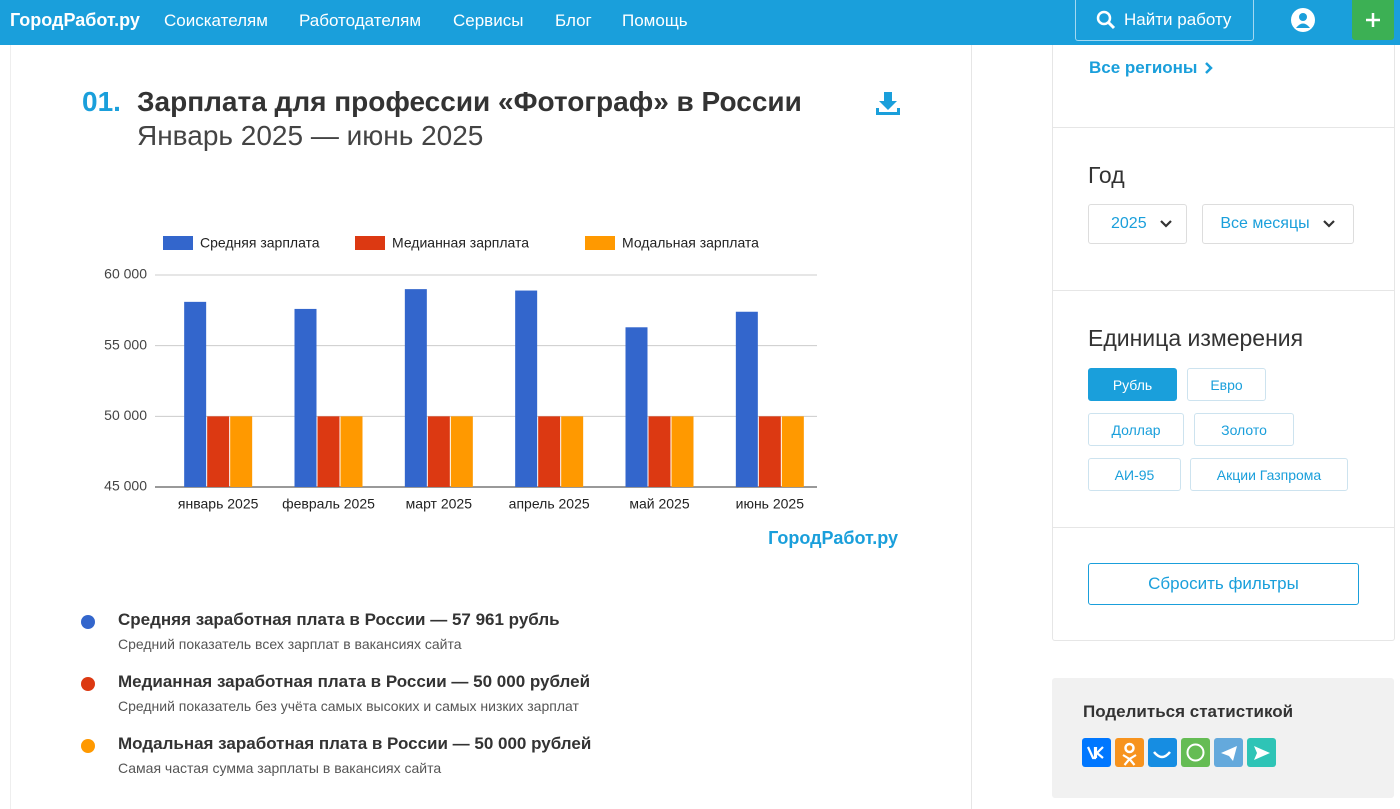 The height and width of the screenshot is (809, 1400). Describe the element at coordinates (1143, 67) in the screenshot. I see `regions-link: Все регионы` at that location.